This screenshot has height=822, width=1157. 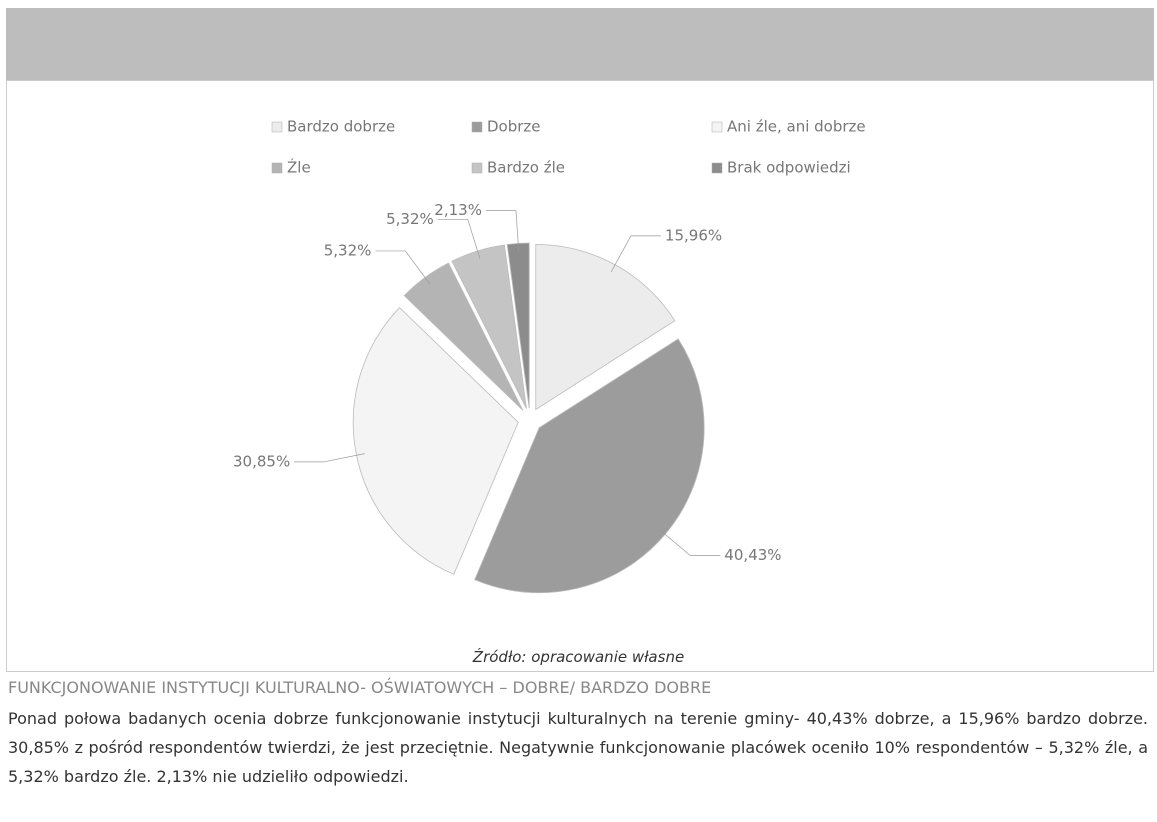 What do you see at coordinates (514, 127) in the screenshot?
I see `legend-label: Dobrze` at bounding box center [514, 127].